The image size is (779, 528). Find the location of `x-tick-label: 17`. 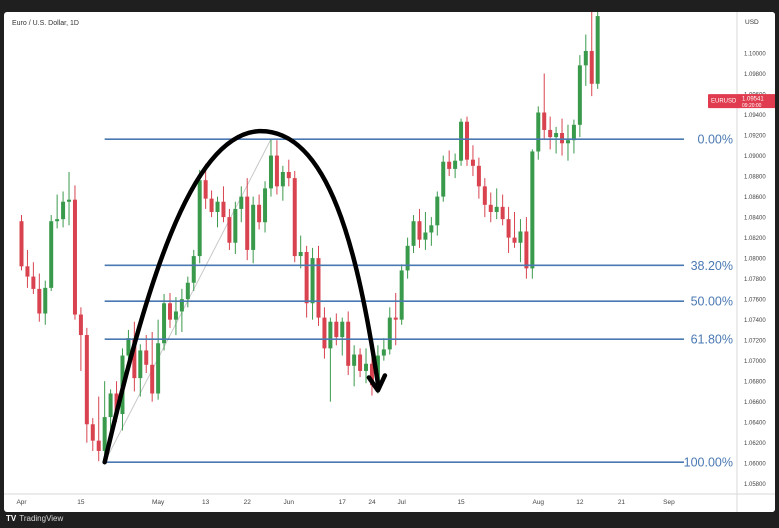

x-tick-label: 17 is located at coordinates (343, 502).